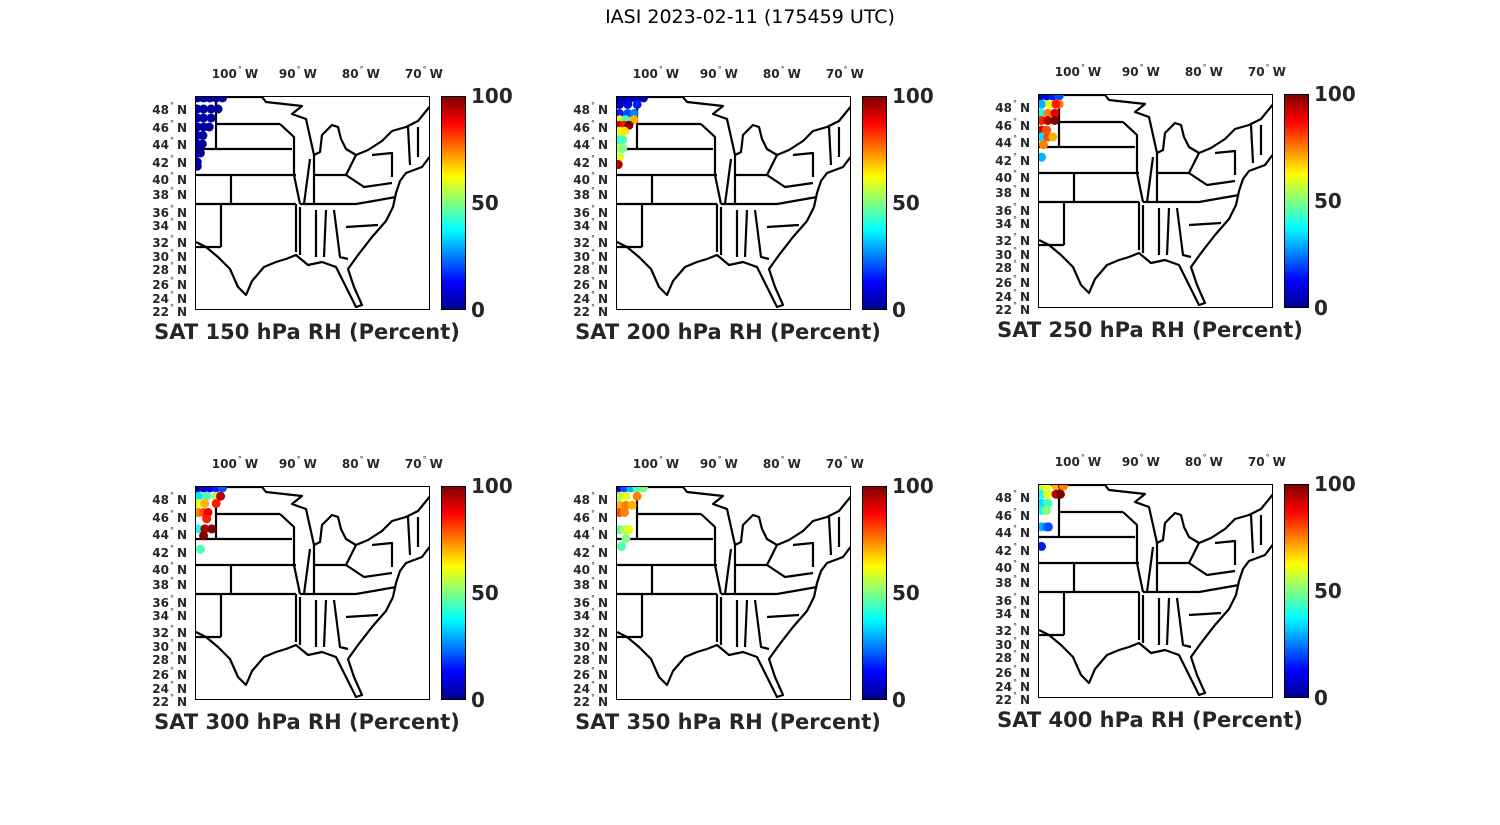 Image resolution: width=1500 pixels, height=825 pixels. What do you see at coordinates (1012, 177) in the screenshot?
I see `lat-tick-label: 40° N` at bounding box center [1012, 177].